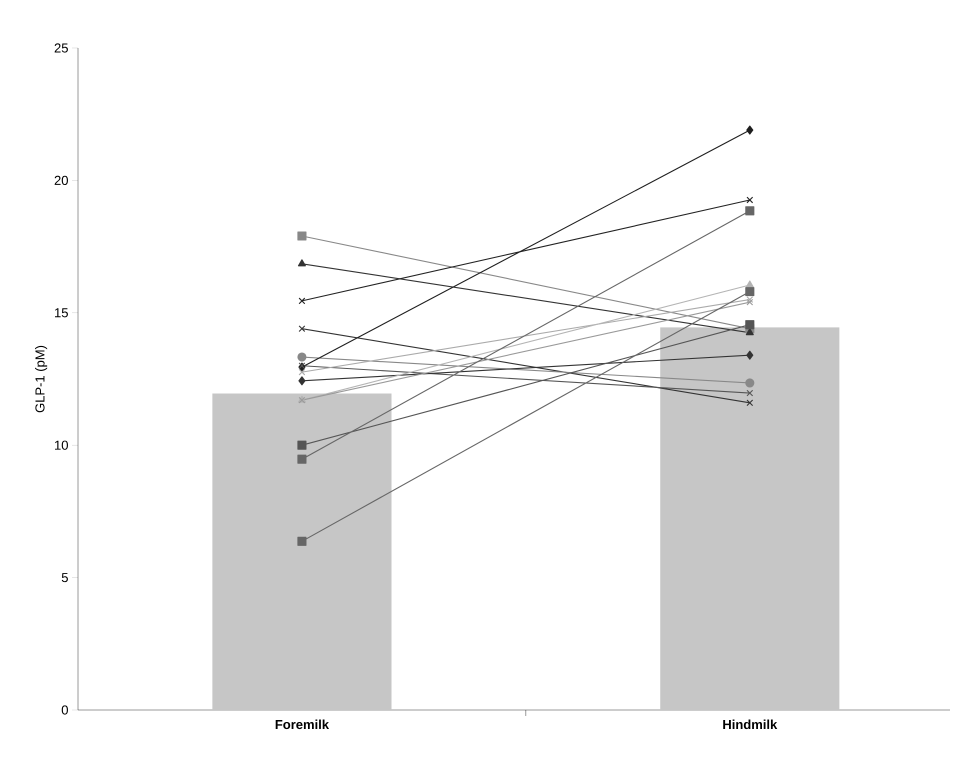 Image resolution: width=966 pixels, height=764 pixels. What do you see at coordinates (61, 180) in the screenshot?
I see `y-tick-label: 20` at bounding box center [61, 180].